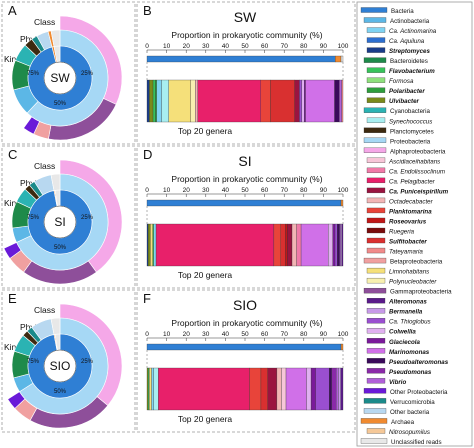 The width and height of the screenshot is (474, 448). What do you see at coordinates (147, 190) in the screenshot?
I see `x-tick-label: 0` at bounding box center [147, 190].